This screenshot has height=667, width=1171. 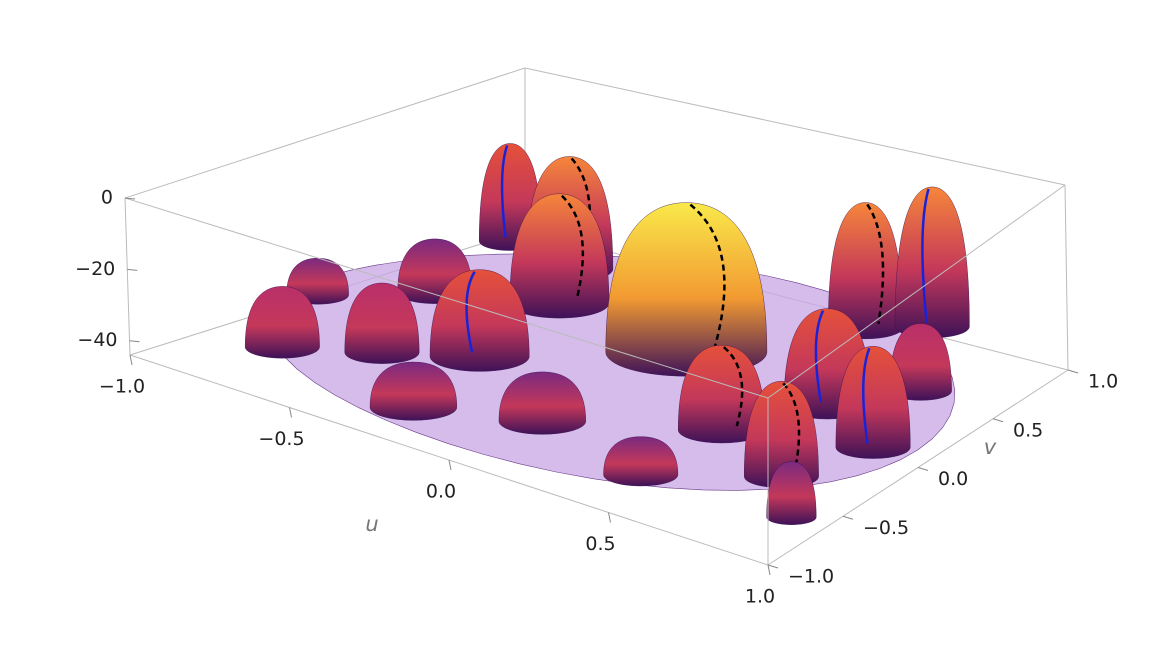 I want to click on x-tick-label: 1.0, so click(x=760, y=597).